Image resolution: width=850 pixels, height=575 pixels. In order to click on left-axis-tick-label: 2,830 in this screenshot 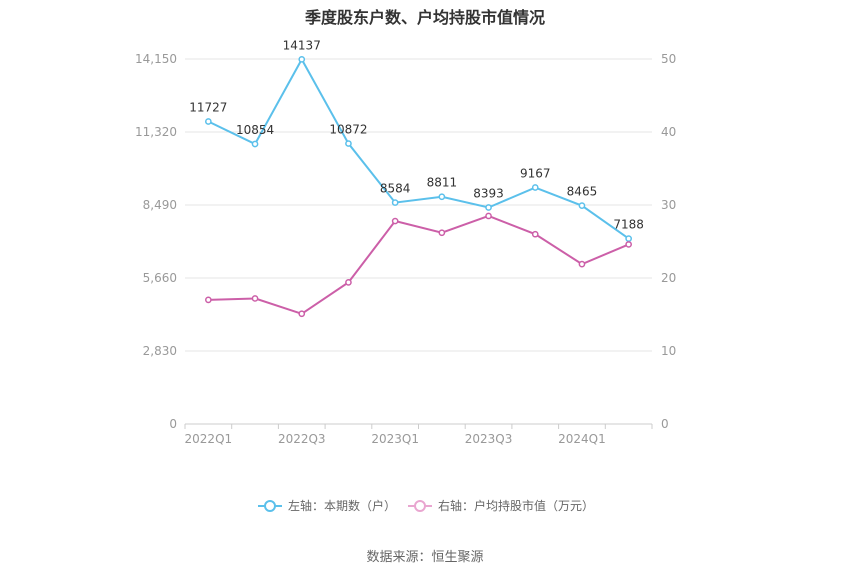, I will do `click(160, 351)`.